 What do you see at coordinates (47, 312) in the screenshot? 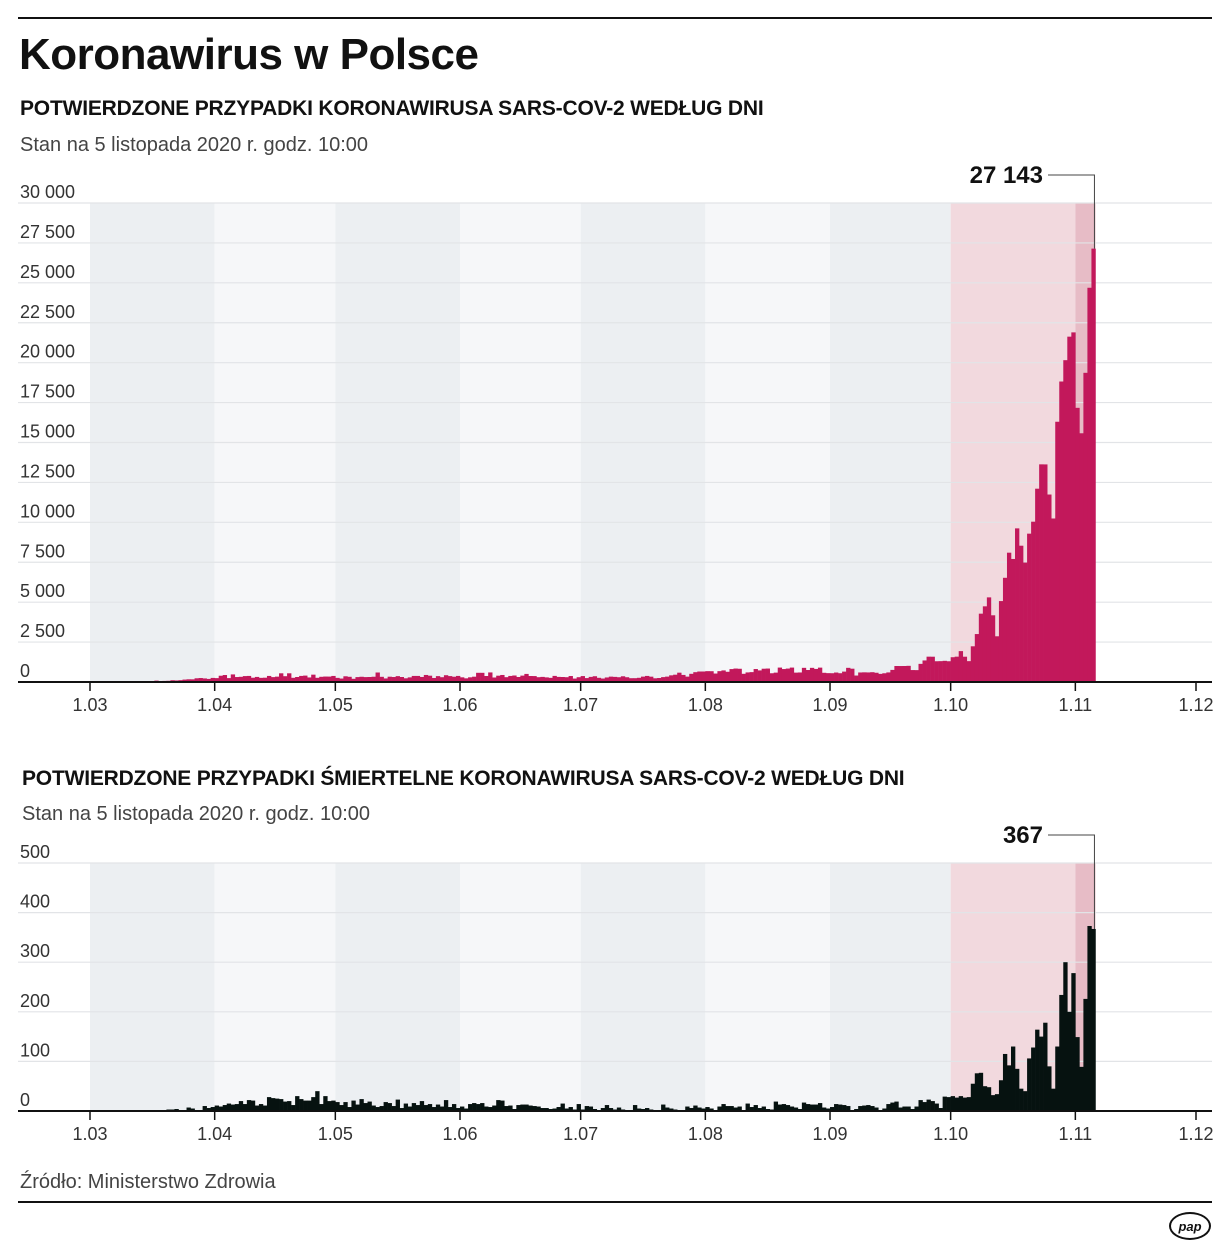
I see `y-tick-label: 22 500` at bounding box center [47, 312].